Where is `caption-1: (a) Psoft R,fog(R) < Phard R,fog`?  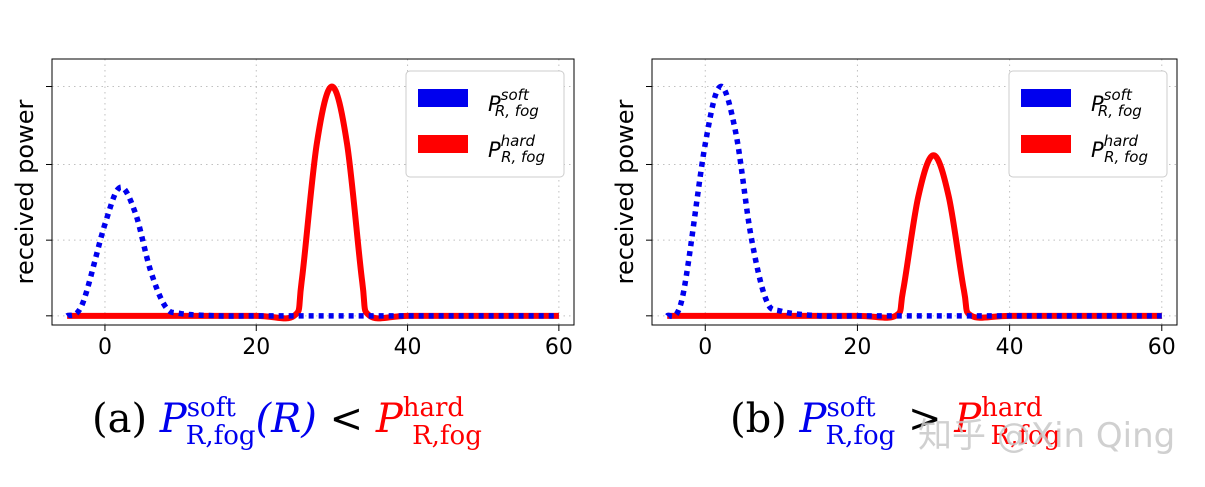 caption-1: (a) Psoft R,fog(R) < Phard R,fog is located at coordinates (287, 422).